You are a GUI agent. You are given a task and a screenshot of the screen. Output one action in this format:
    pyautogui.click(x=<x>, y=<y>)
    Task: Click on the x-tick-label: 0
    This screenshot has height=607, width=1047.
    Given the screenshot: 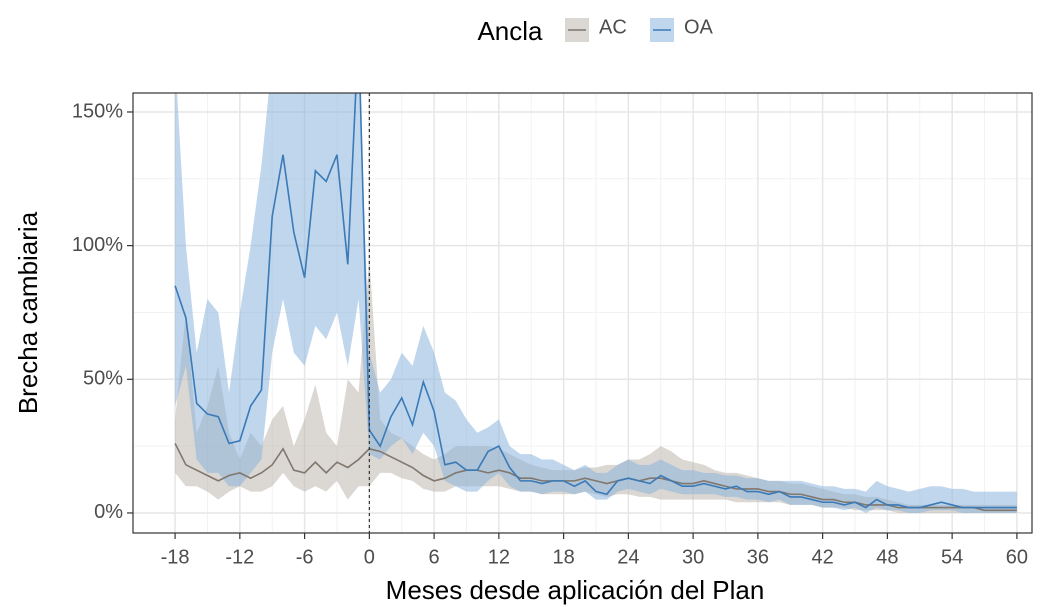 What is the action you would take?
    pyautogui.click(x=369, y=557)
    